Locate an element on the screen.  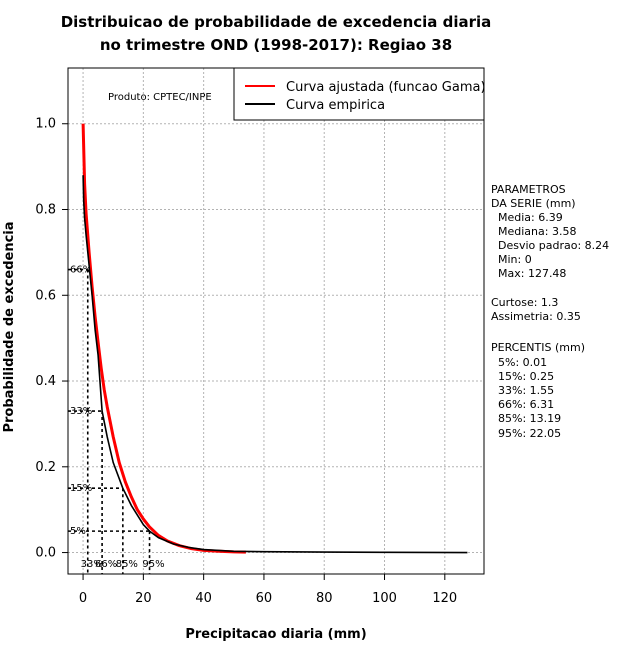
stat-max: Max: 127.48 is located at coordinates (532, 273).